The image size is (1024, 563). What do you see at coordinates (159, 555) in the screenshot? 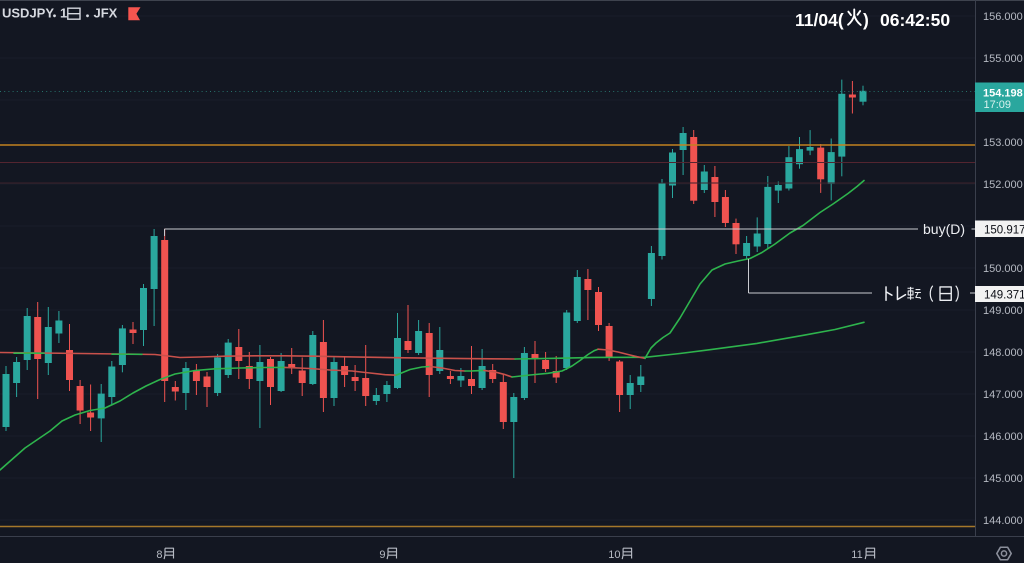
I see `svg-text: 8` at bounding box center [159, 555].